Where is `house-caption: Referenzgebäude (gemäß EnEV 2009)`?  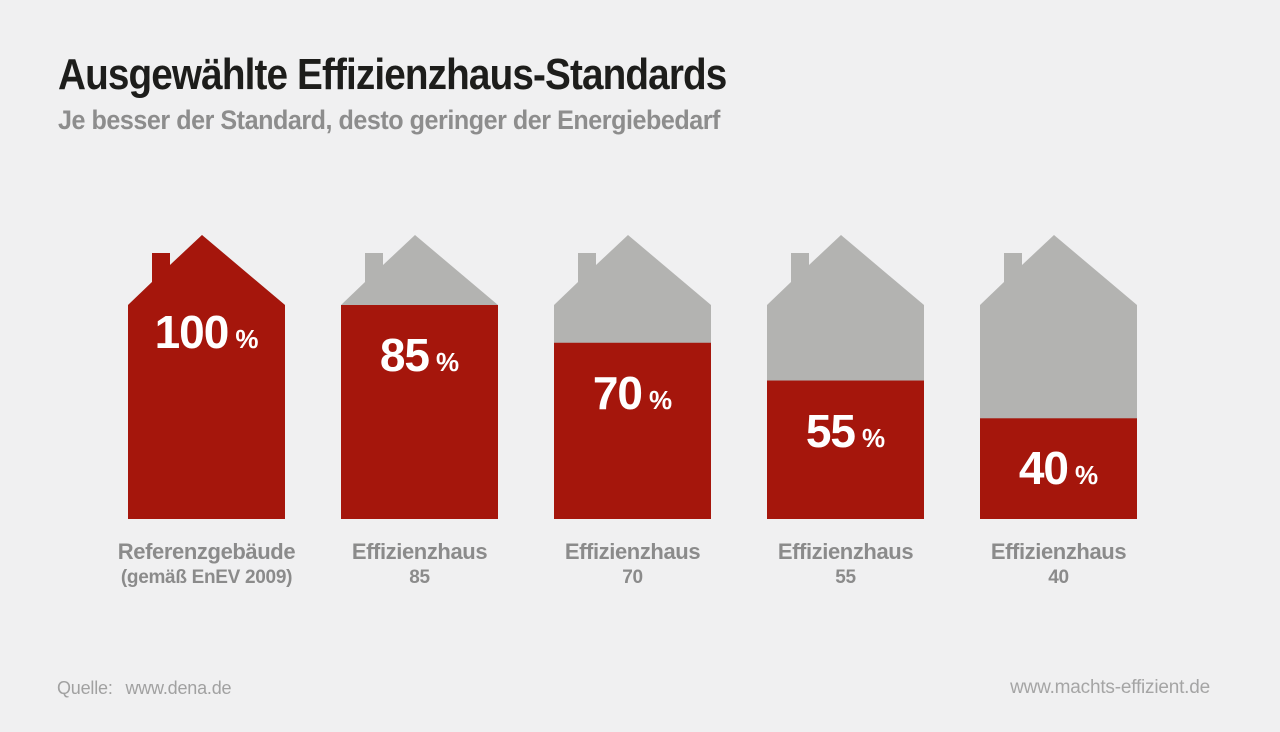 house-caption: Referenzgebäude (gemäß EnEV 2009) is located at coordinates (206, 564).